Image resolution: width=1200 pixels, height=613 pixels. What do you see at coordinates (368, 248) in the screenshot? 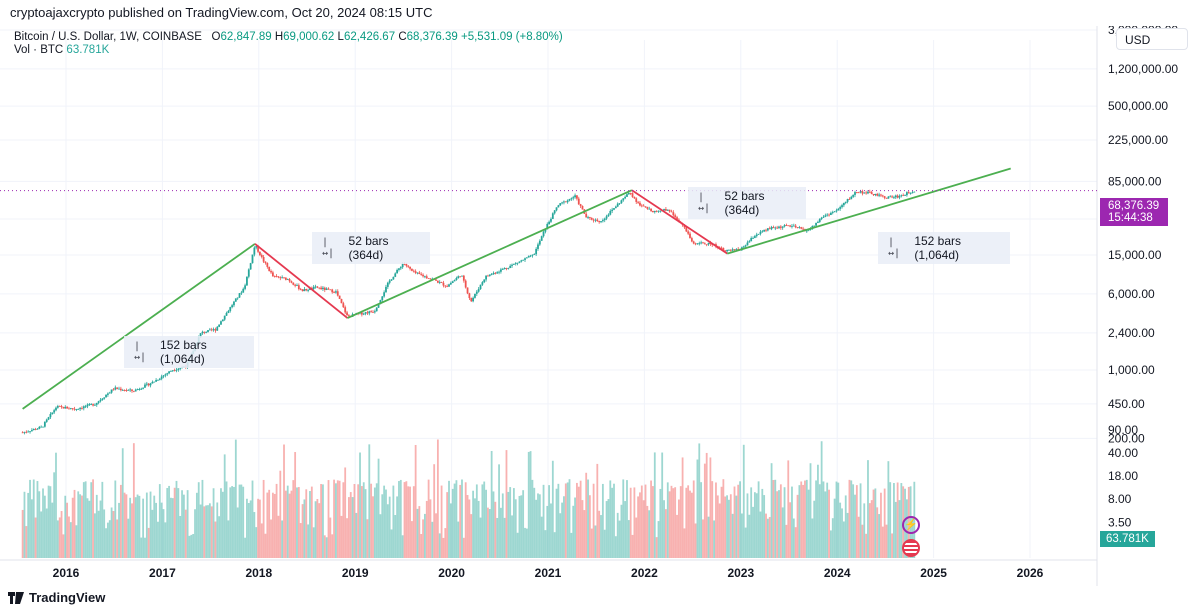
I see `measure-label: 52 bars (364d)` at bounding box center [368, 248].